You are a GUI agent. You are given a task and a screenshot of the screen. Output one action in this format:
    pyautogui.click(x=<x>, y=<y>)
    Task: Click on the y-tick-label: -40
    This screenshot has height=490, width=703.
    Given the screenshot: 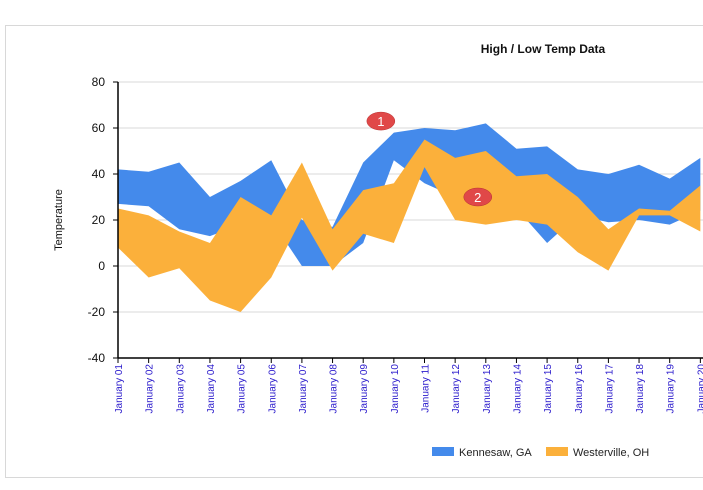 What is the action you would take?
    pyautogui.click(x=97, y=358)
    